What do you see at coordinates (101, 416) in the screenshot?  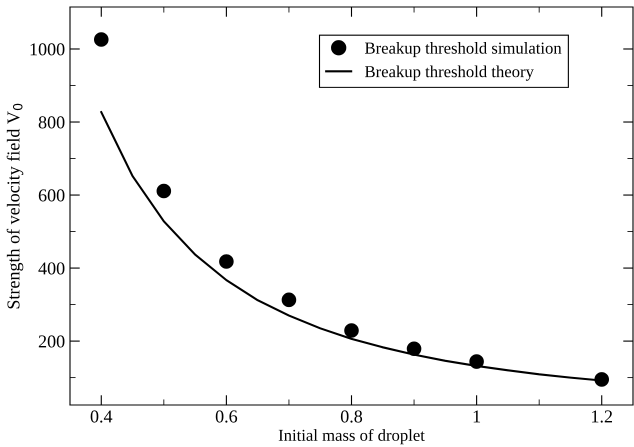 I see `x-tick-label: 0.4` at bounding box center [101, 416].